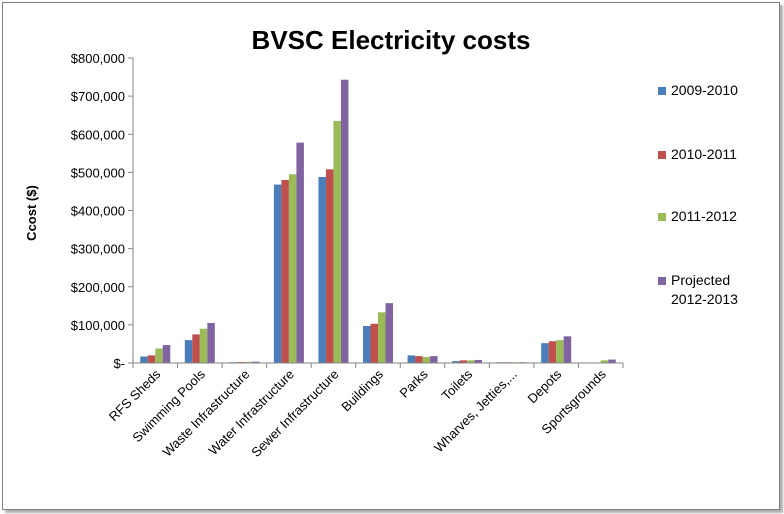 This screenshot has height=514, width=784. What do you see at coordinates (98, 325) in the screenshot?
I see `y-tick-label: $100,000` at bounding box center [98, 325].